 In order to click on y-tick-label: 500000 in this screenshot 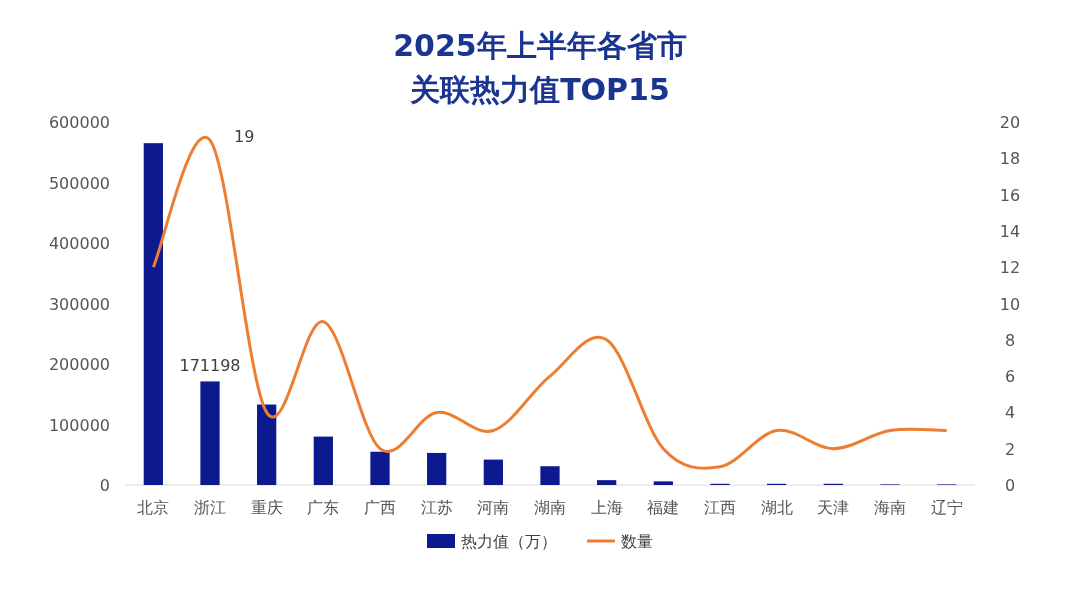, I will do `click(79, 183)`.